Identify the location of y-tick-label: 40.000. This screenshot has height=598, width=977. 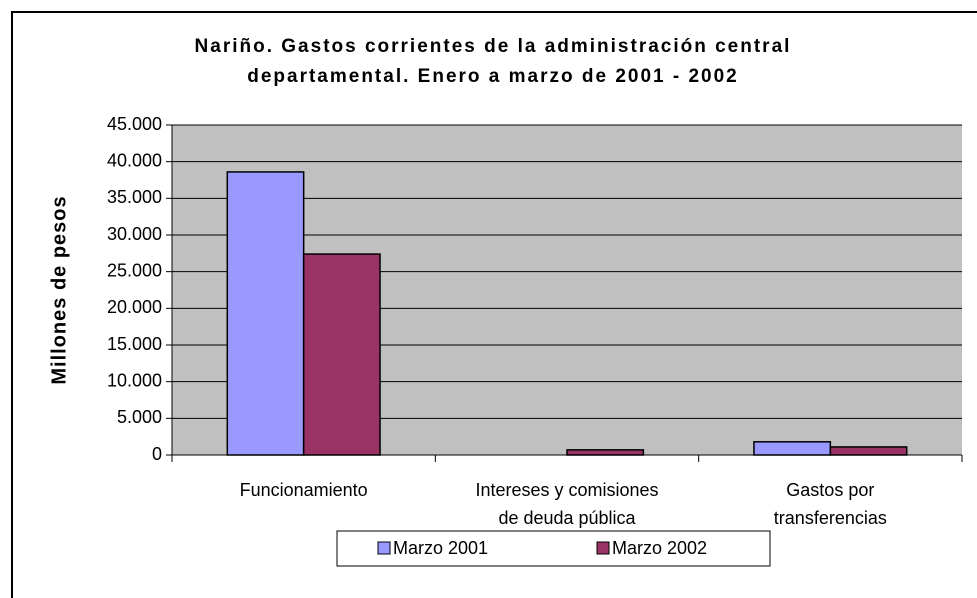
(134, 160).